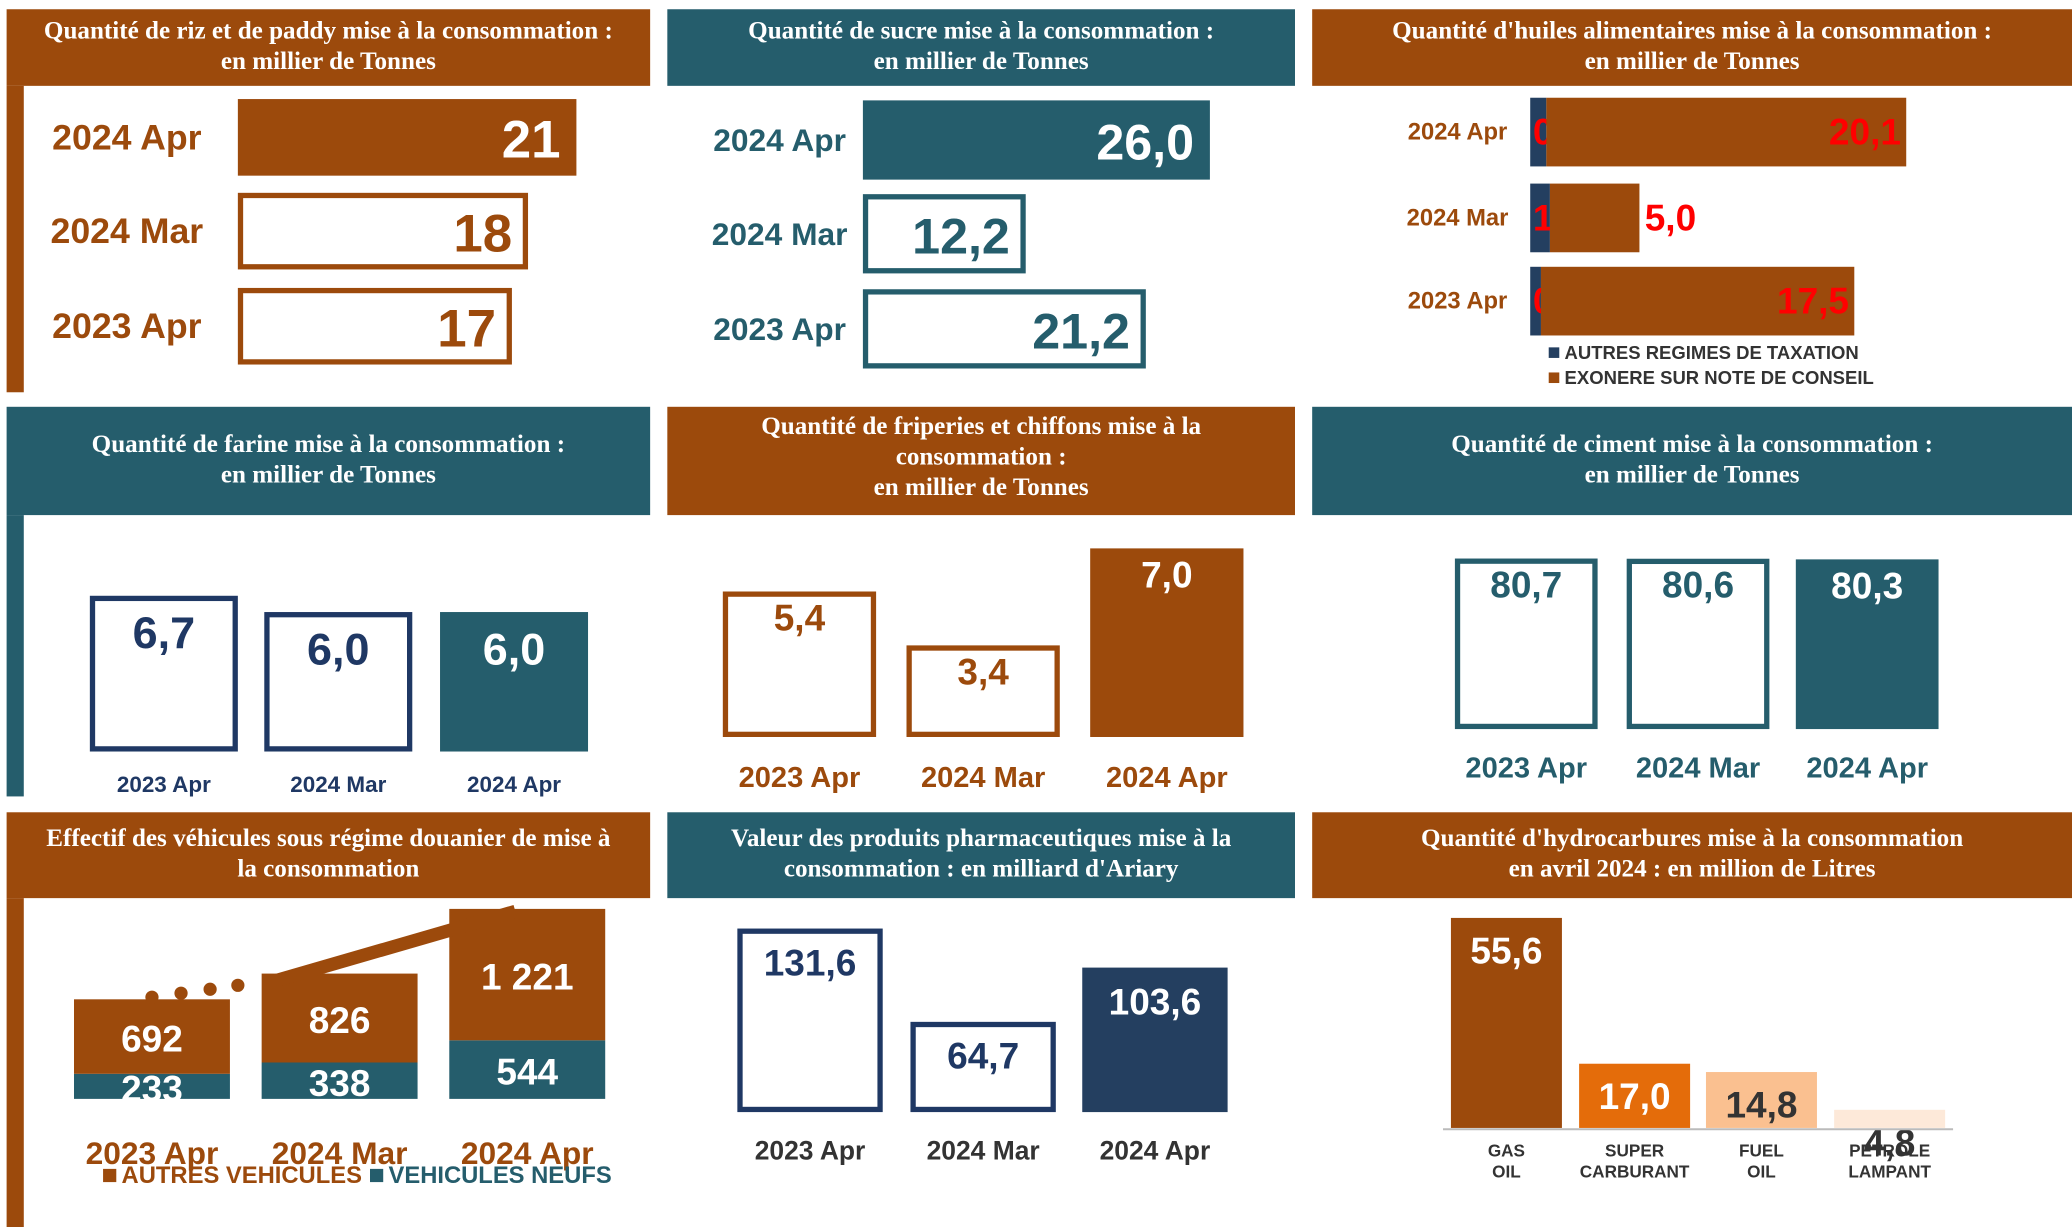 The image size is (2072, 1227). Describe the element at coordinates (983, 1056) in the screenshot. I see `data-label: 64,7` at that location.